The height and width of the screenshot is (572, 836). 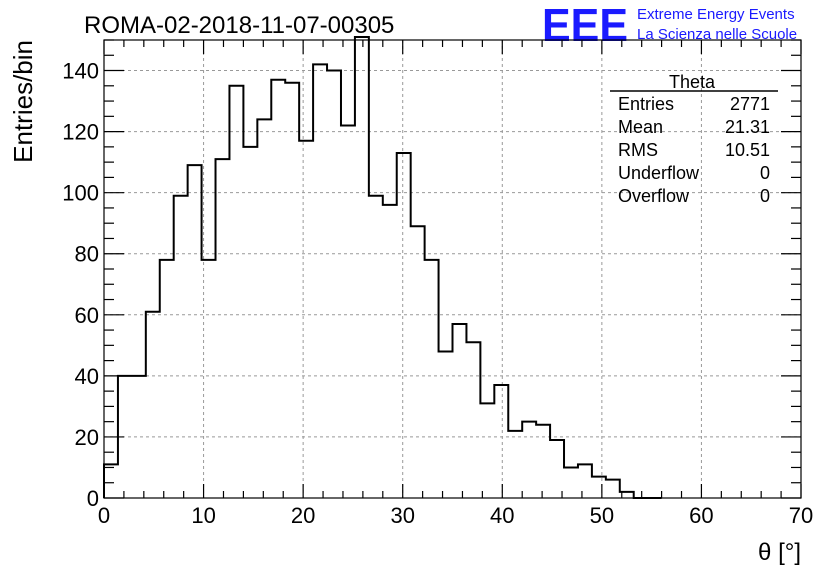 I want to click on eee-logo-line1: Extreme Energy Events, so click(x=716, y=14).